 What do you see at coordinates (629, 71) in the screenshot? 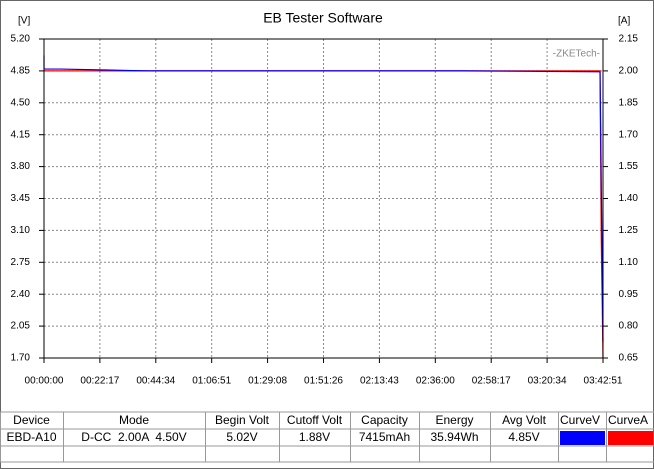
I see `y2-tick-label: 2.00` at bounding box center [629, 71].